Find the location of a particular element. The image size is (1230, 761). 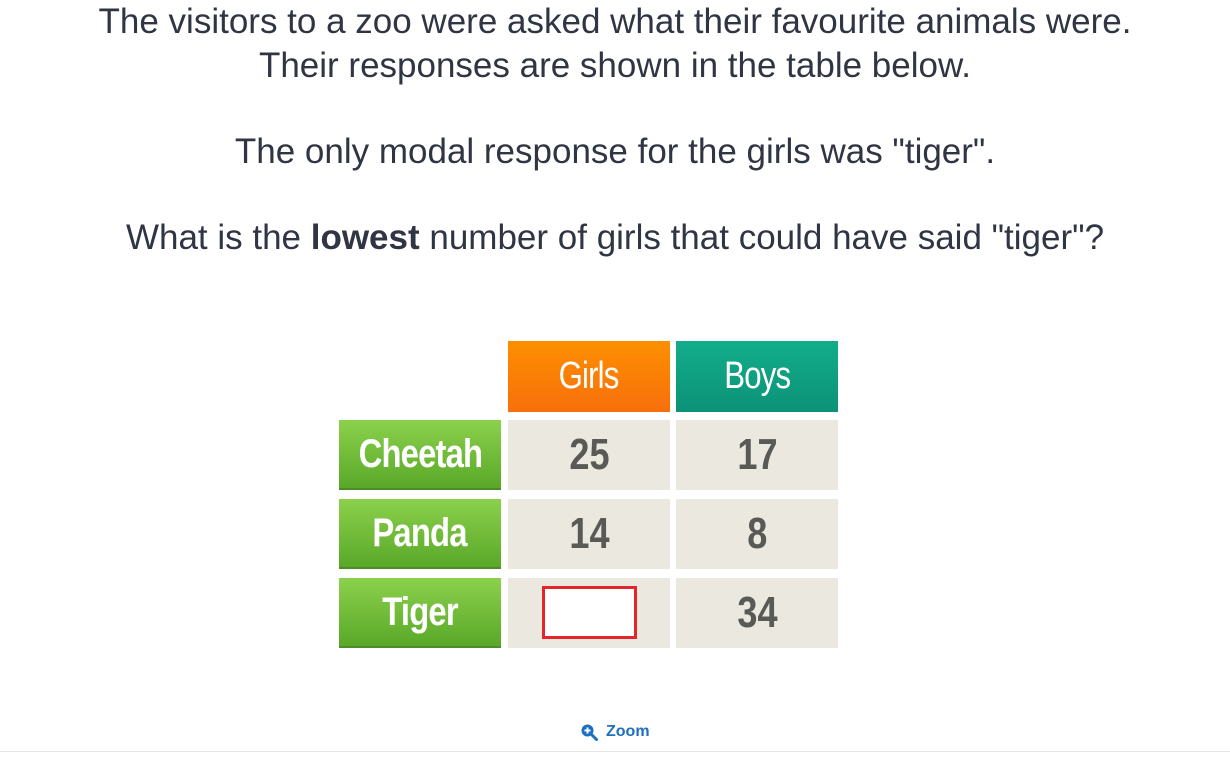

cell-panda-girls: 14 is located at coordinates (589, 534).